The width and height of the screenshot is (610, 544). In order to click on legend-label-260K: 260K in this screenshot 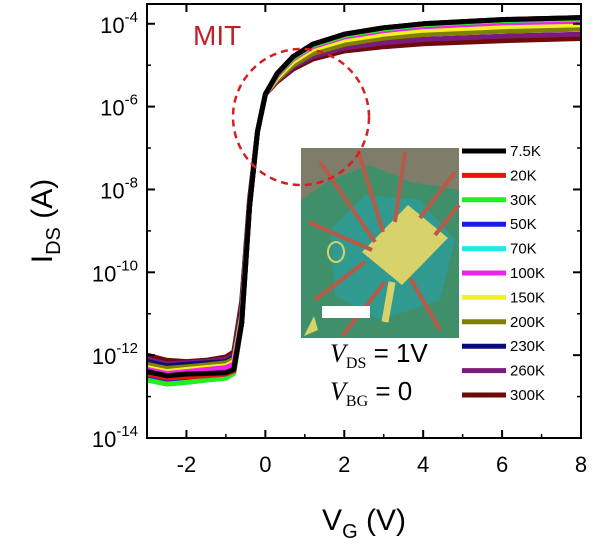, I will do `click(527, 371)`.